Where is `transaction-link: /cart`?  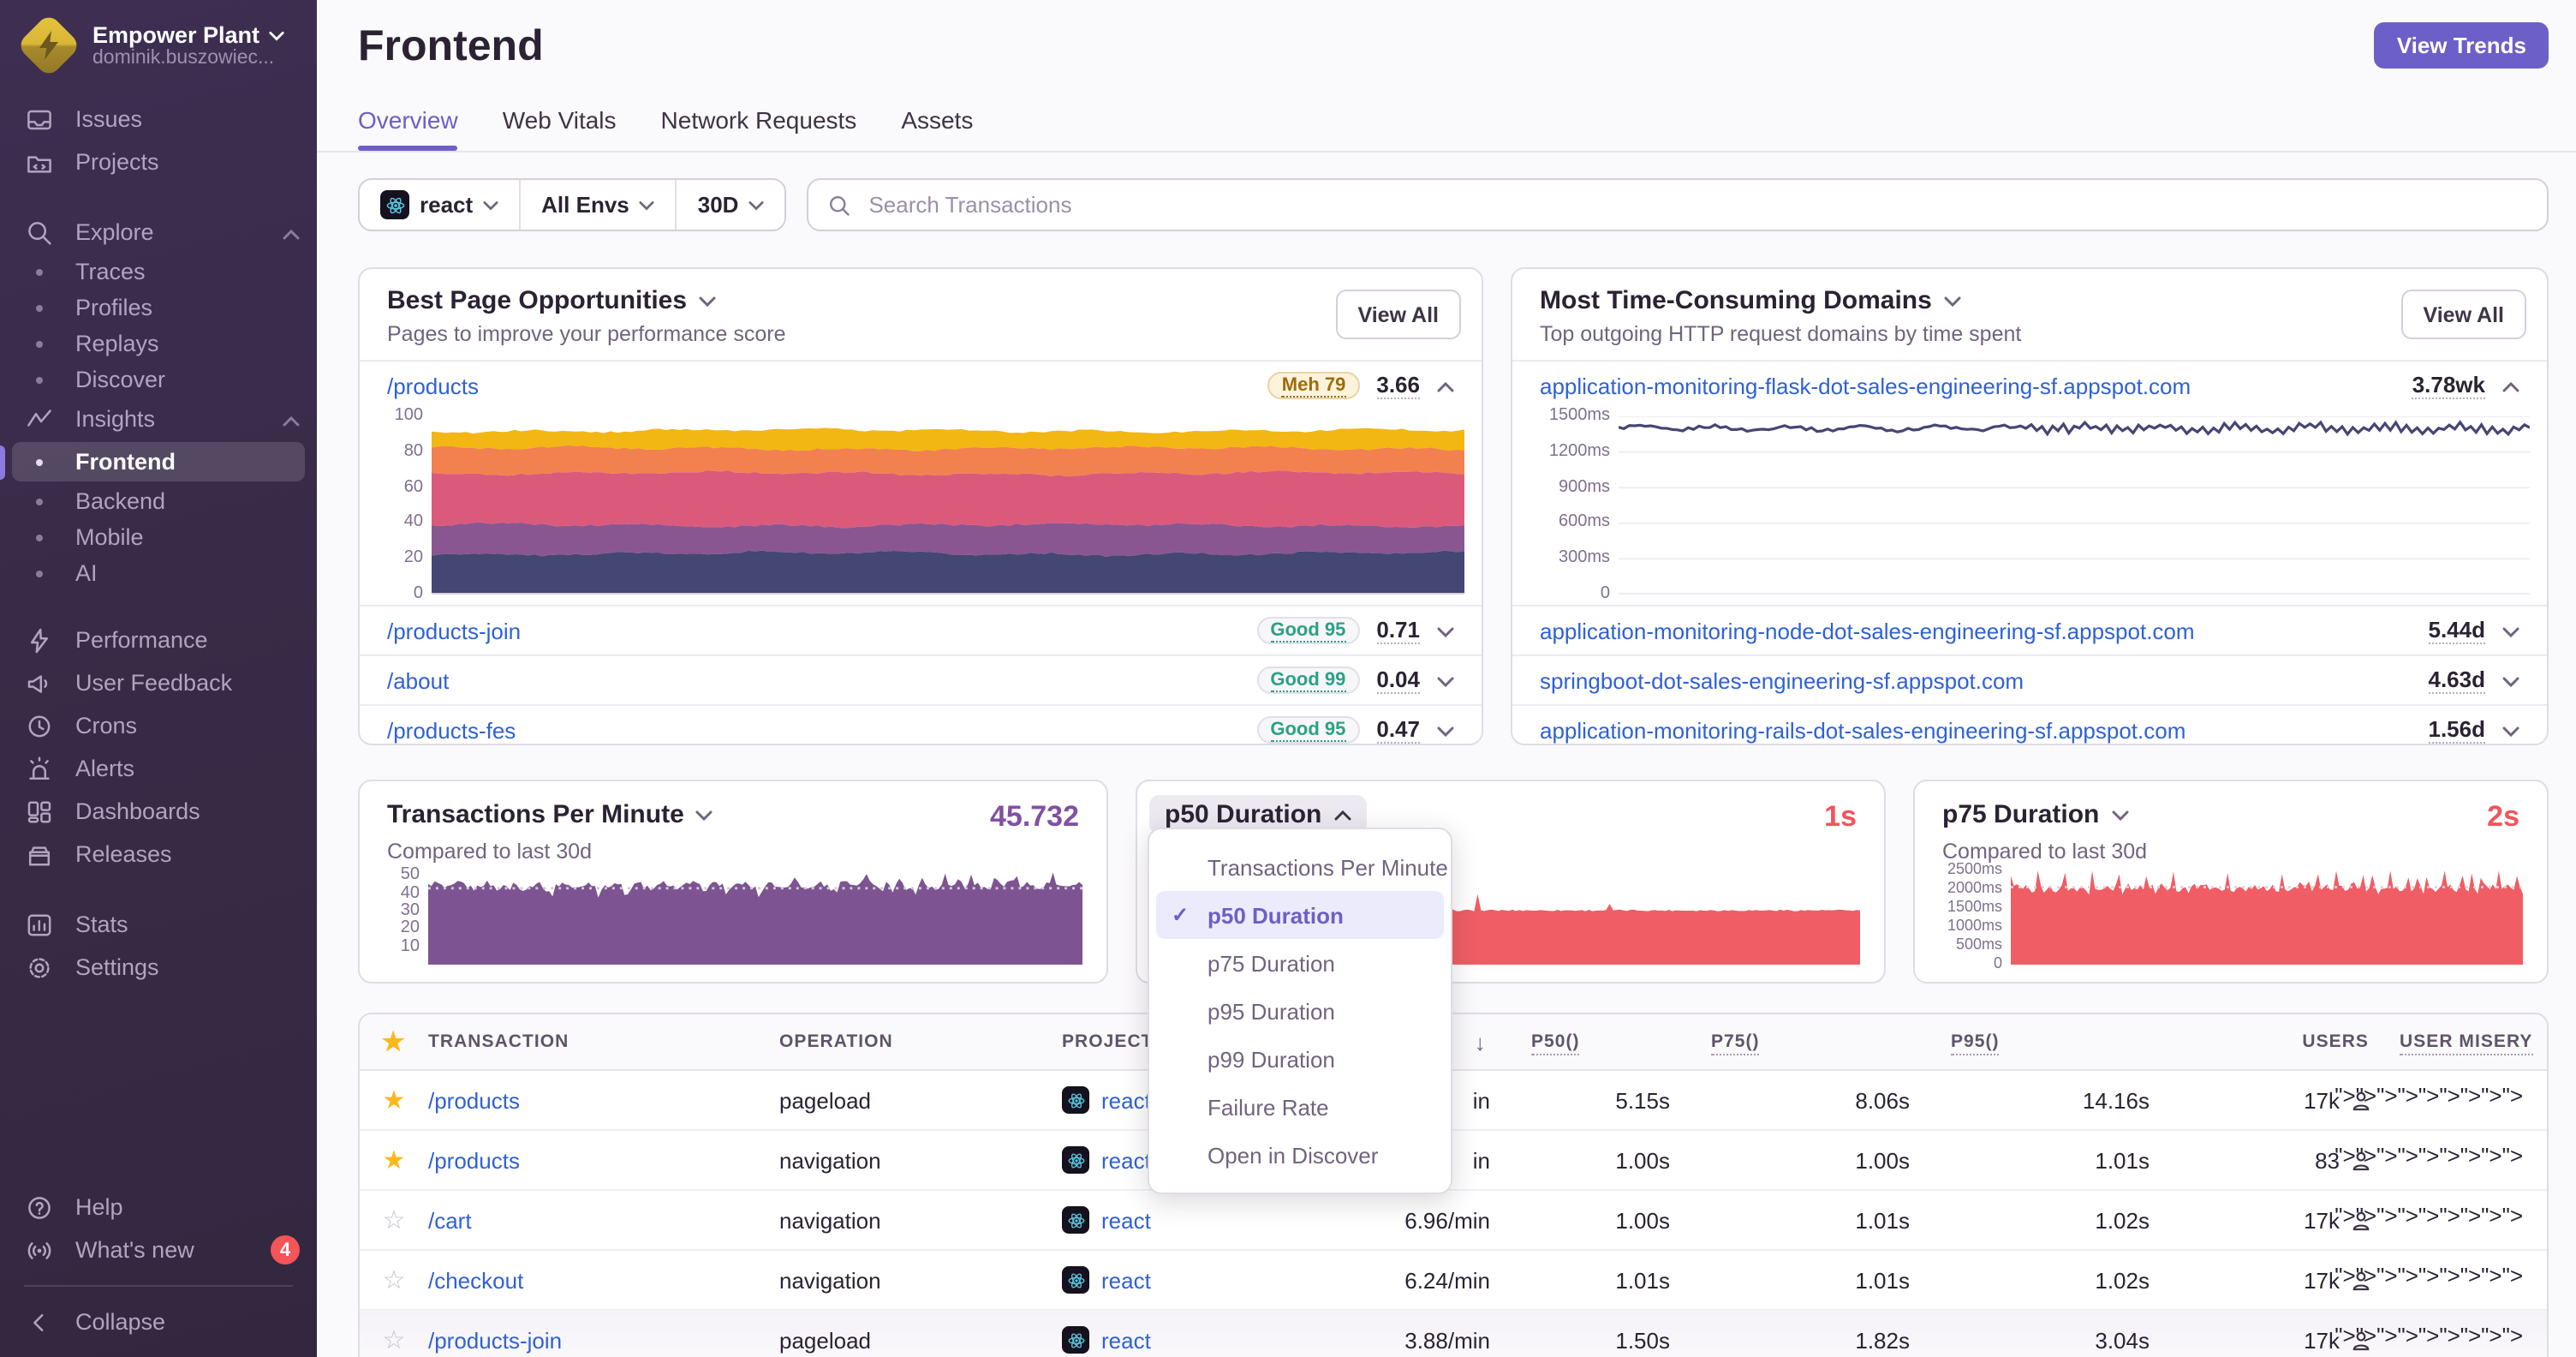 transaction-link: /cart is located at coordinates (450, 1220).